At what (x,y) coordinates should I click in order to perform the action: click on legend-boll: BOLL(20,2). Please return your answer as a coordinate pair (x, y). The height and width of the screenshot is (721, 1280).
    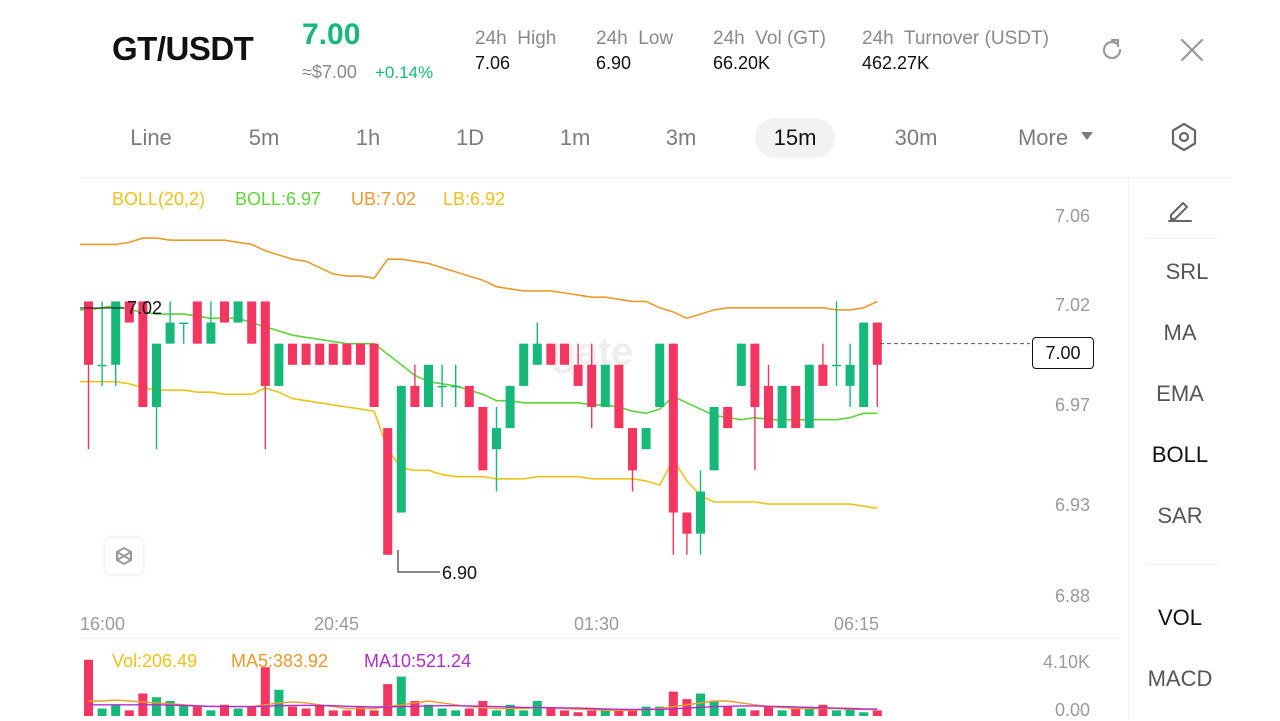
    Looking at the image, I should click on (159, 199).